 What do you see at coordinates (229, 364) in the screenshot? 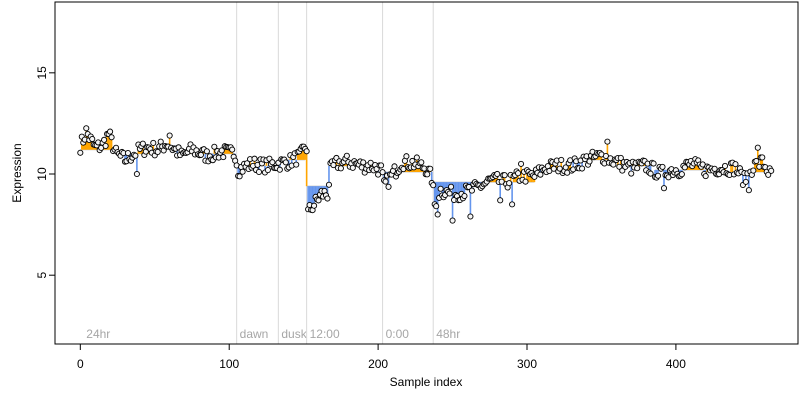
I see `x-tick-label: 100` at bounding box center [229, 364].